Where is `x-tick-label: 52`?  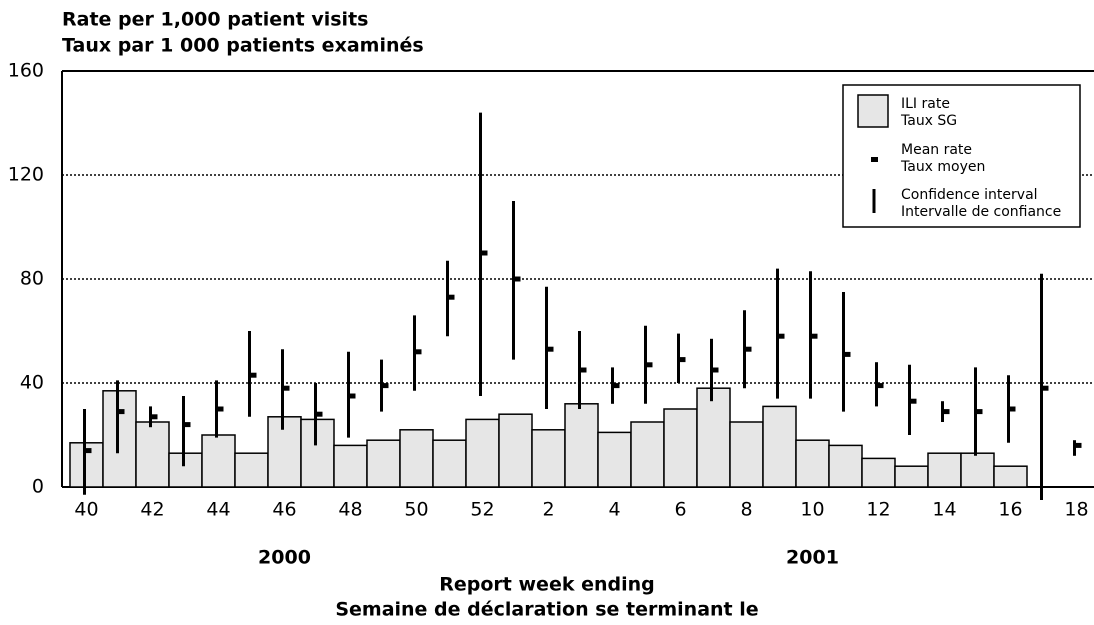 x-tick-label: 52 is located at coordinates (482, 510).